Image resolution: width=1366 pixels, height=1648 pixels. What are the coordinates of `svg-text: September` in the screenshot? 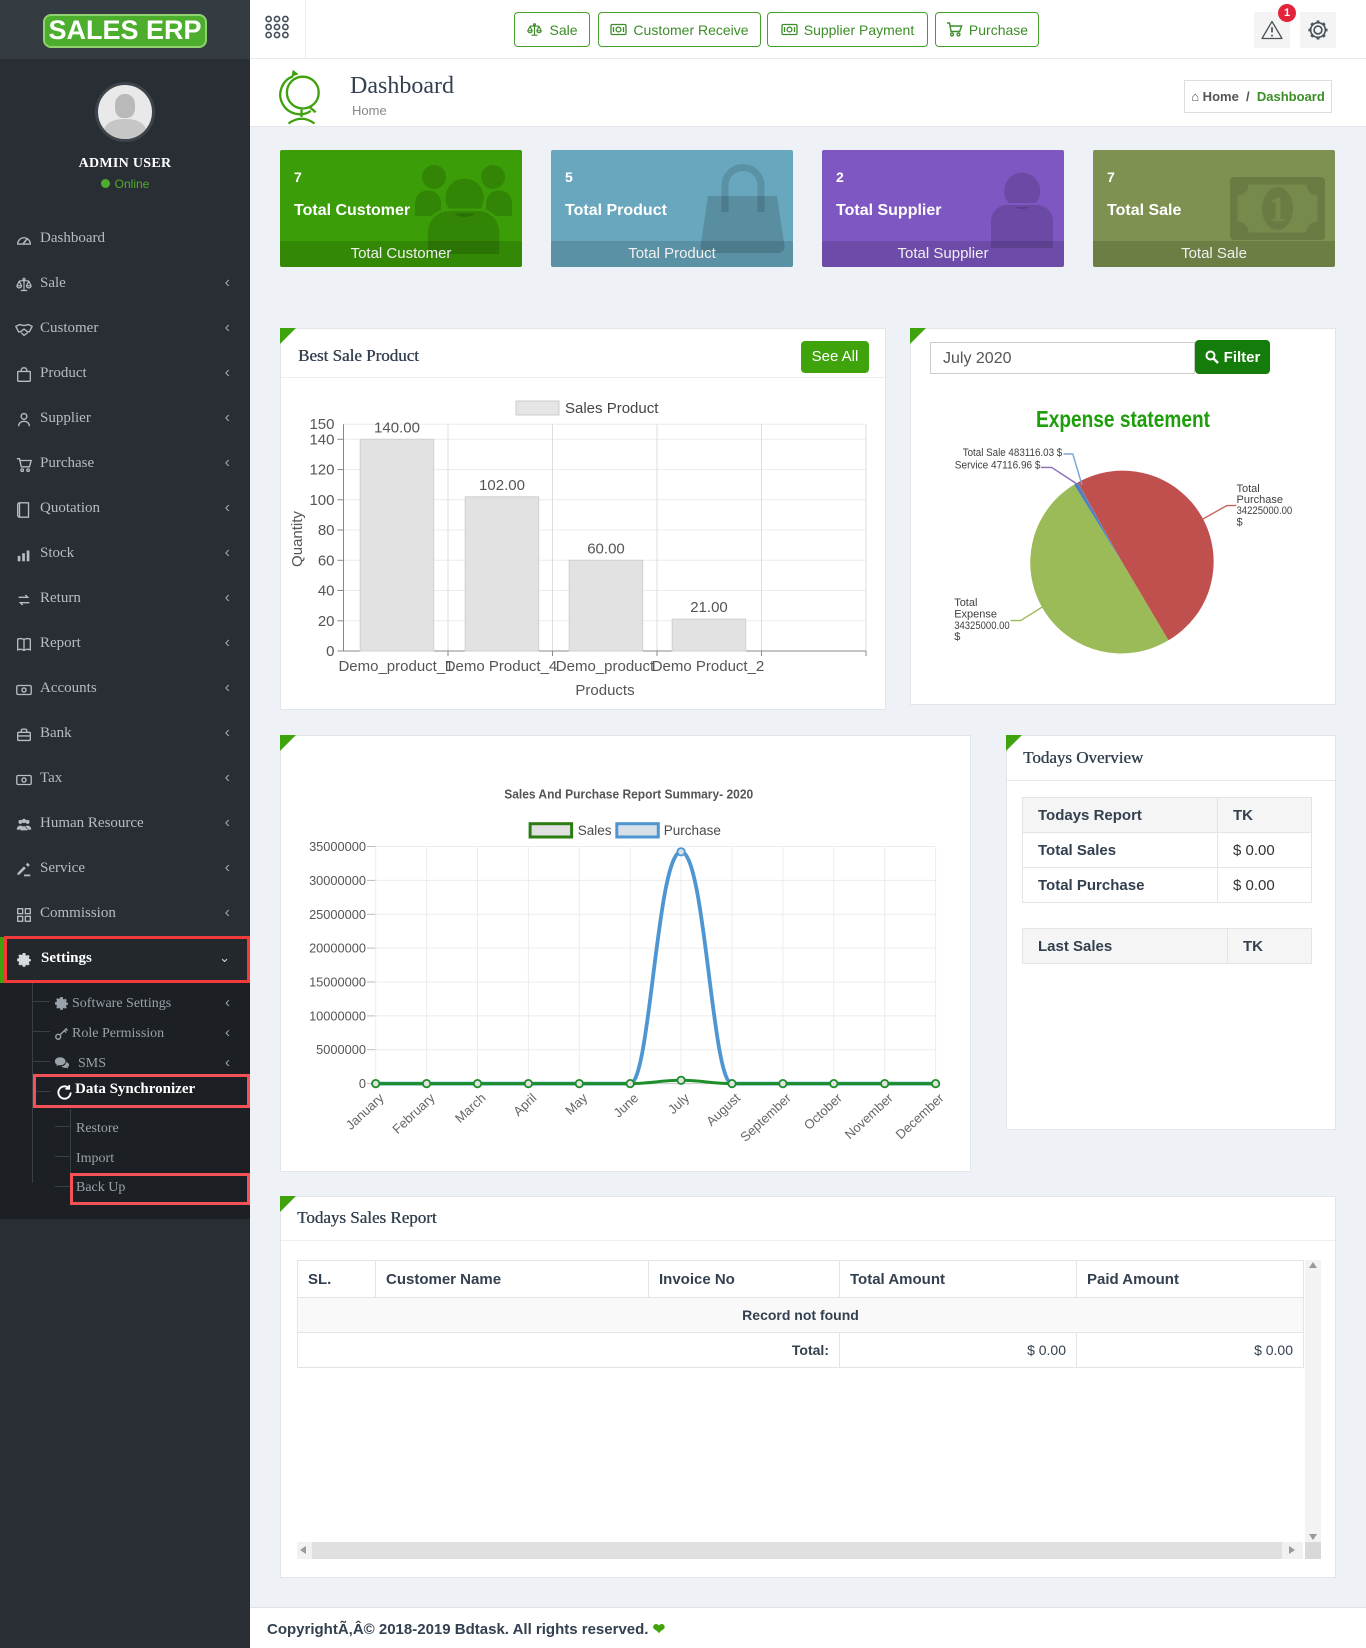 It's located at (765, 1117).